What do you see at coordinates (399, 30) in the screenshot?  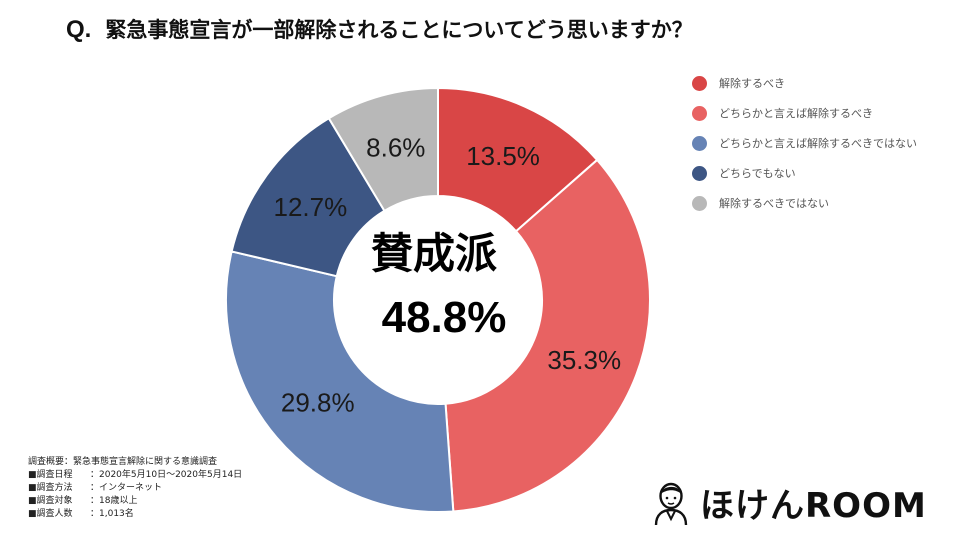 I see `question-text: 緊急事態宣言が一部解除されることについてどう思いますか？` at bounding box center [399, 30].